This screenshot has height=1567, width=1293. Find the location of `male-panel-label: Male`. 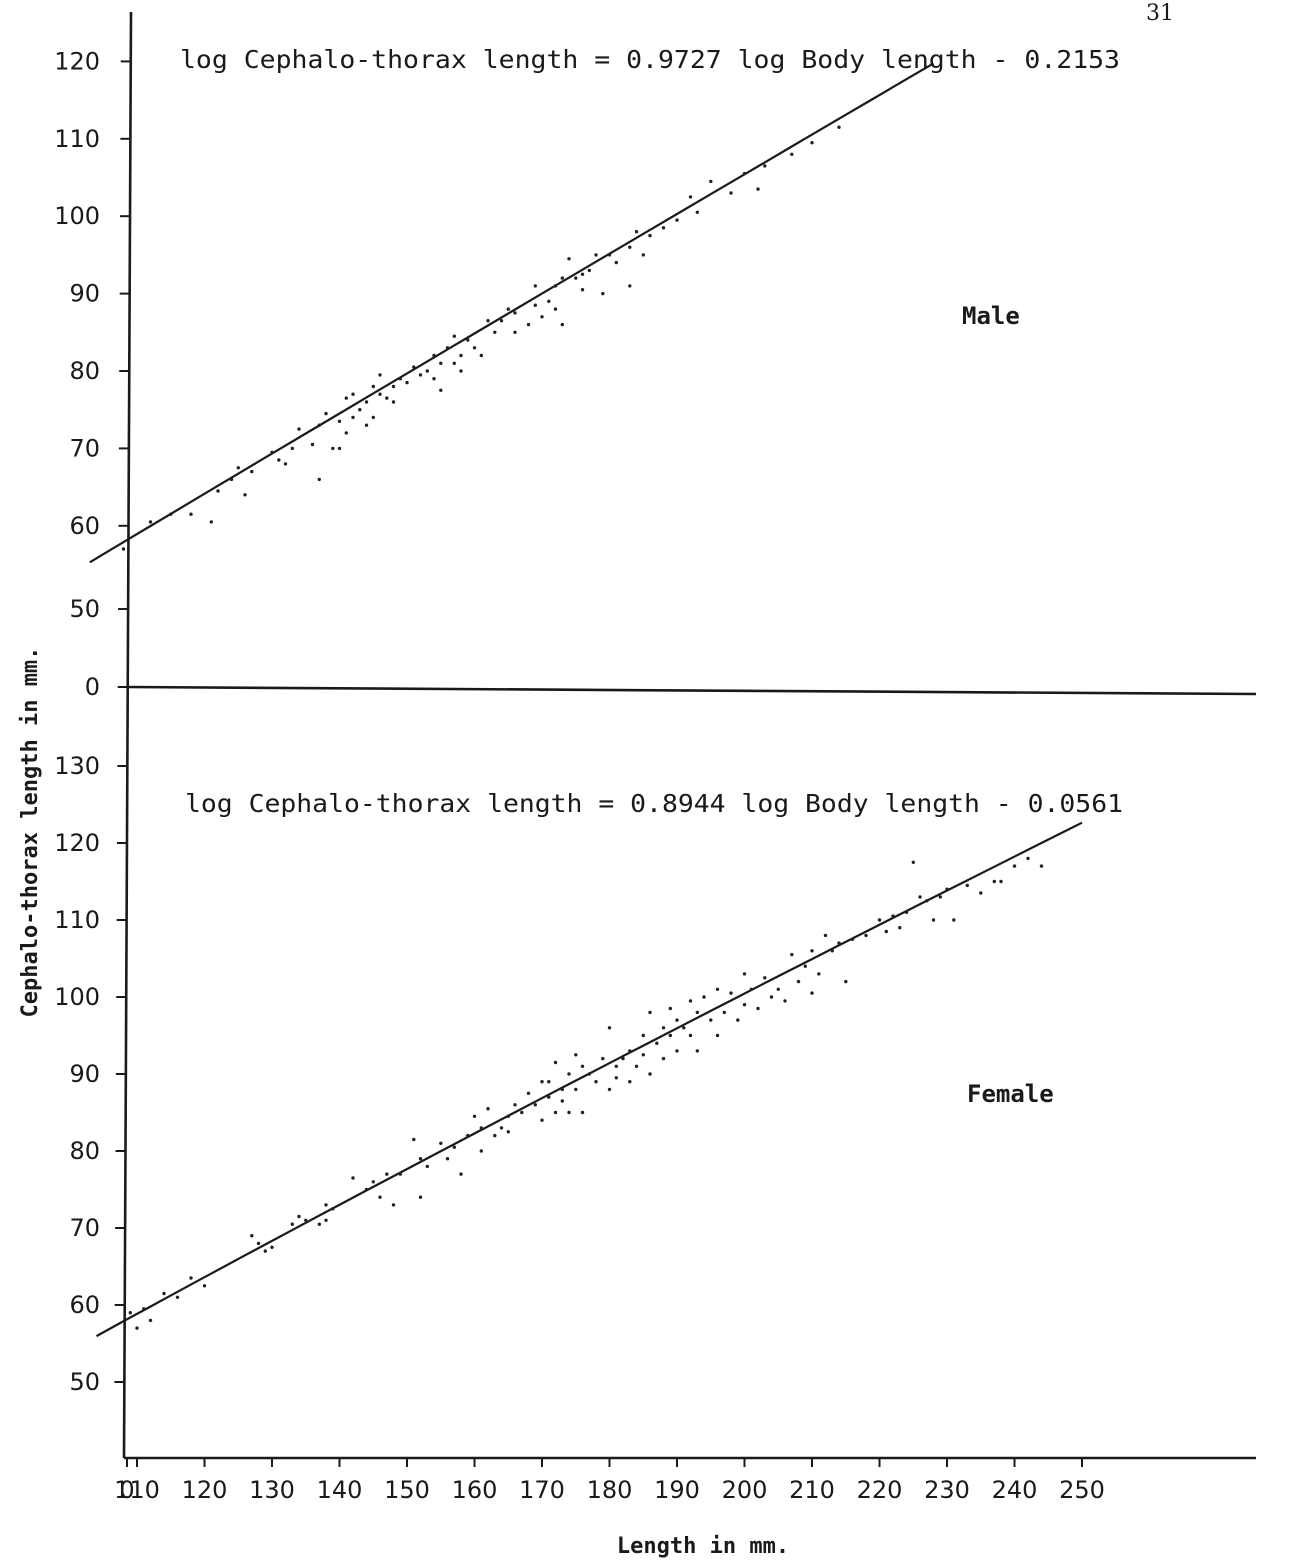

male-panel-label: Male is located at coordinates (991, 316).